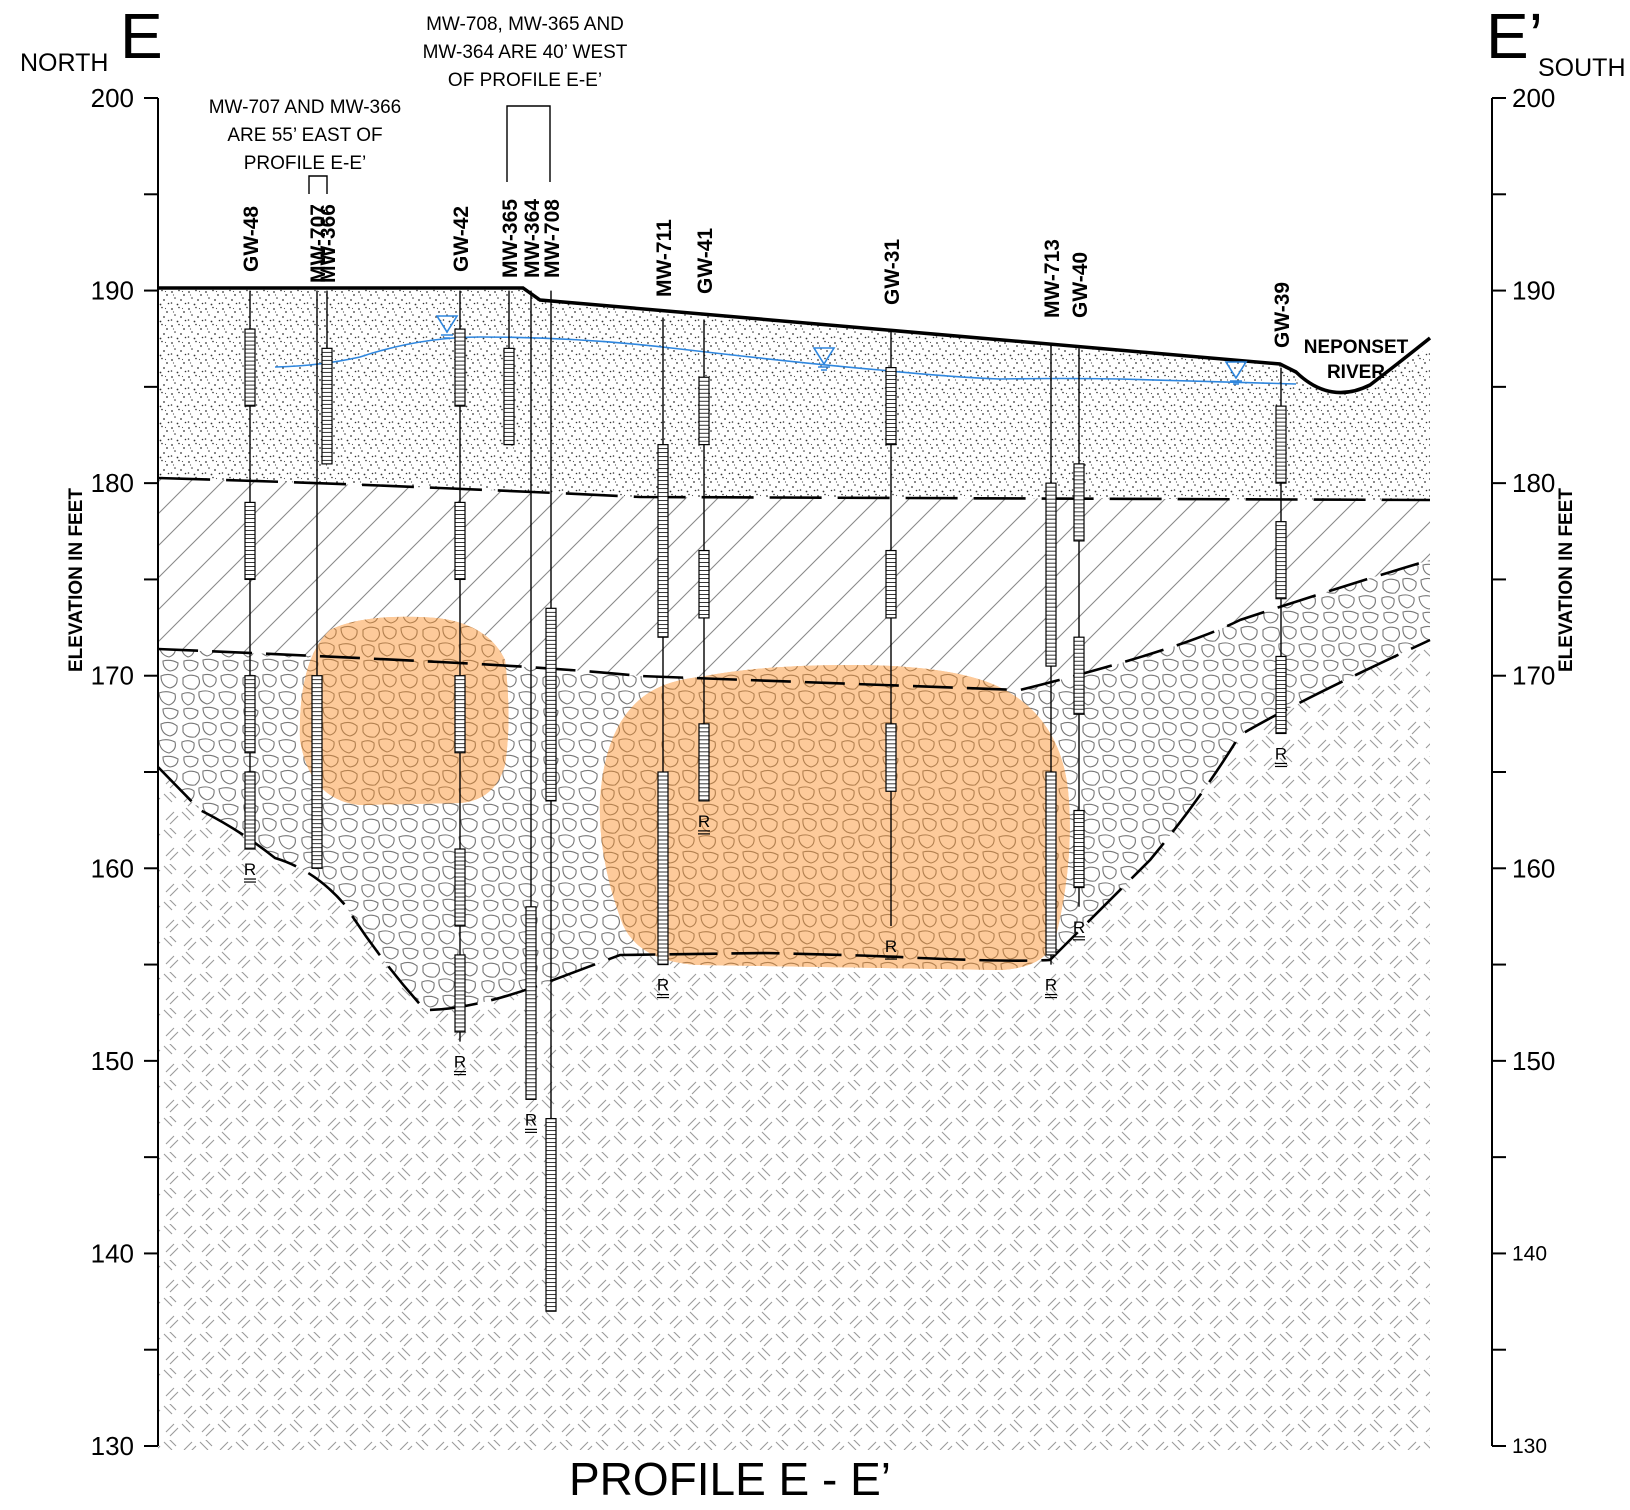 The image size is (1630, 1510). Describe the element at coordinates (1529, 1446) in the screenshot. I see `right-tick-label: 130` at that location.